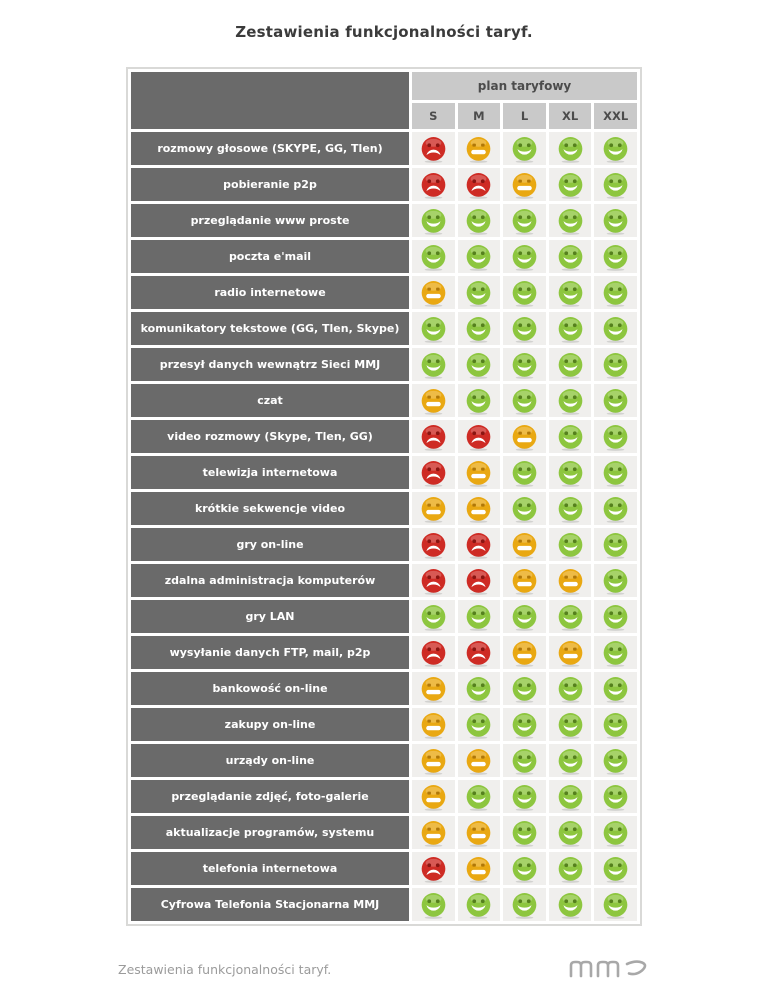  What do you see at coordinates (270, 616) in the screenshot?
I see `feature-label: gry LAN` at bounding box center [270, 616].